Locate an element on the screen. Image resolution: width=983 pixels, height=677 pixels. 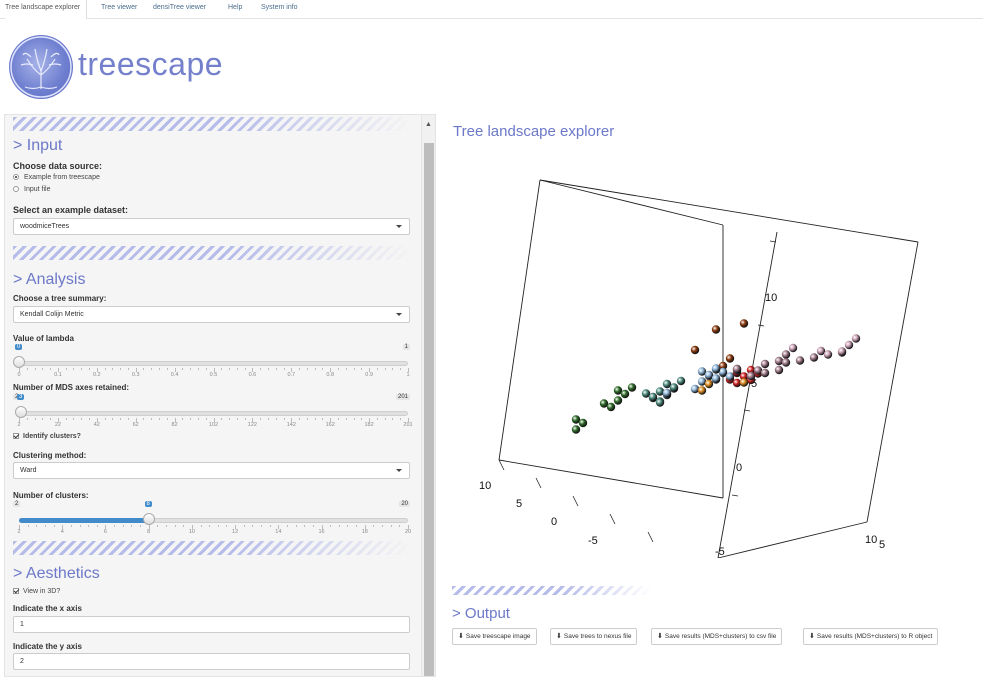
identify-clusters-checkbox: Identify clusters? is located at coordinates (47, 436).